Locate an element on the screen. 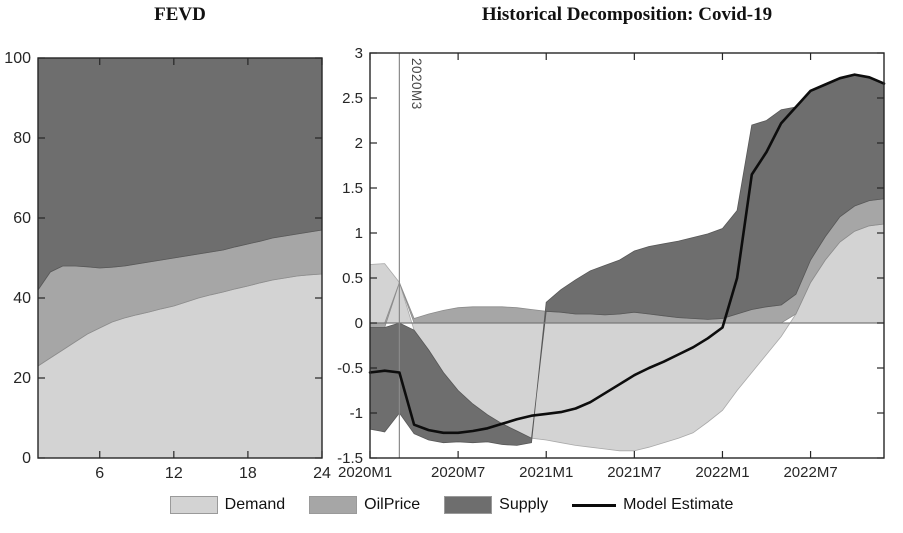  fevd-y-tick-label: 80 is located at coordinates (22, 138).